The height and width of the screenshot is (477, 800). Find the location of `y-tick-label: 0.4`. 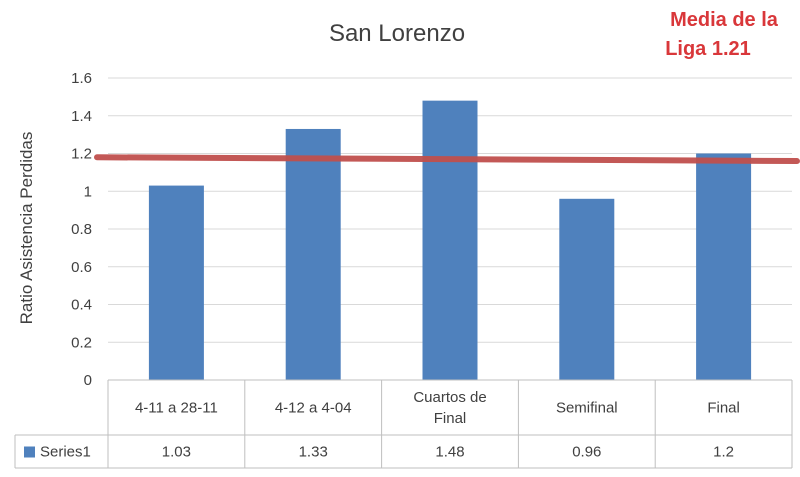

y-tick-label: 0.4 is located at coordinates (81, 305).